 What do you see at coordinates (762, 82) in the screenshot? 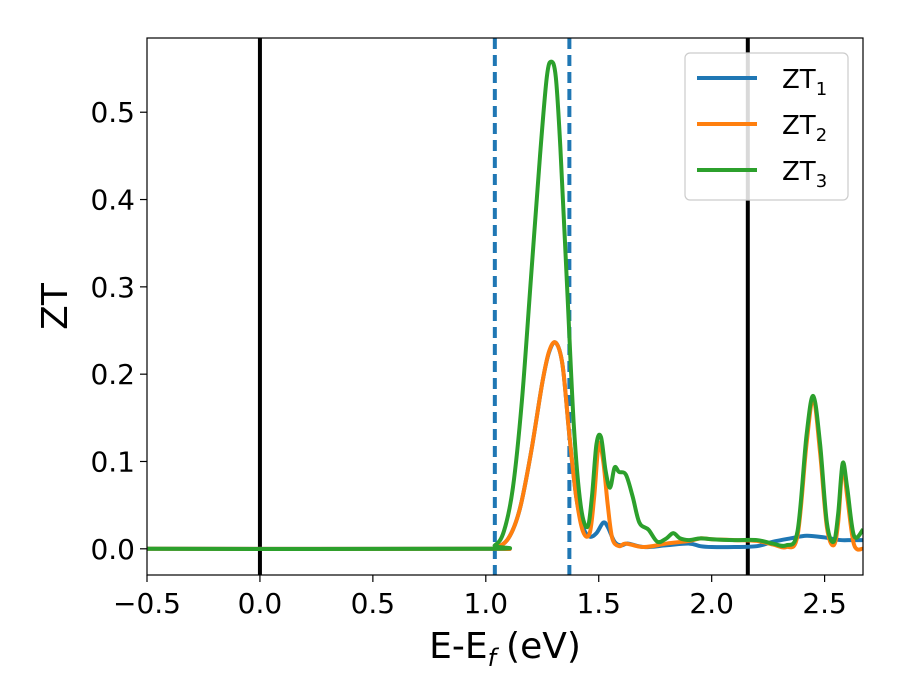
I see `legend-item-zt1: ZT1` at bounding box center [762, 82].